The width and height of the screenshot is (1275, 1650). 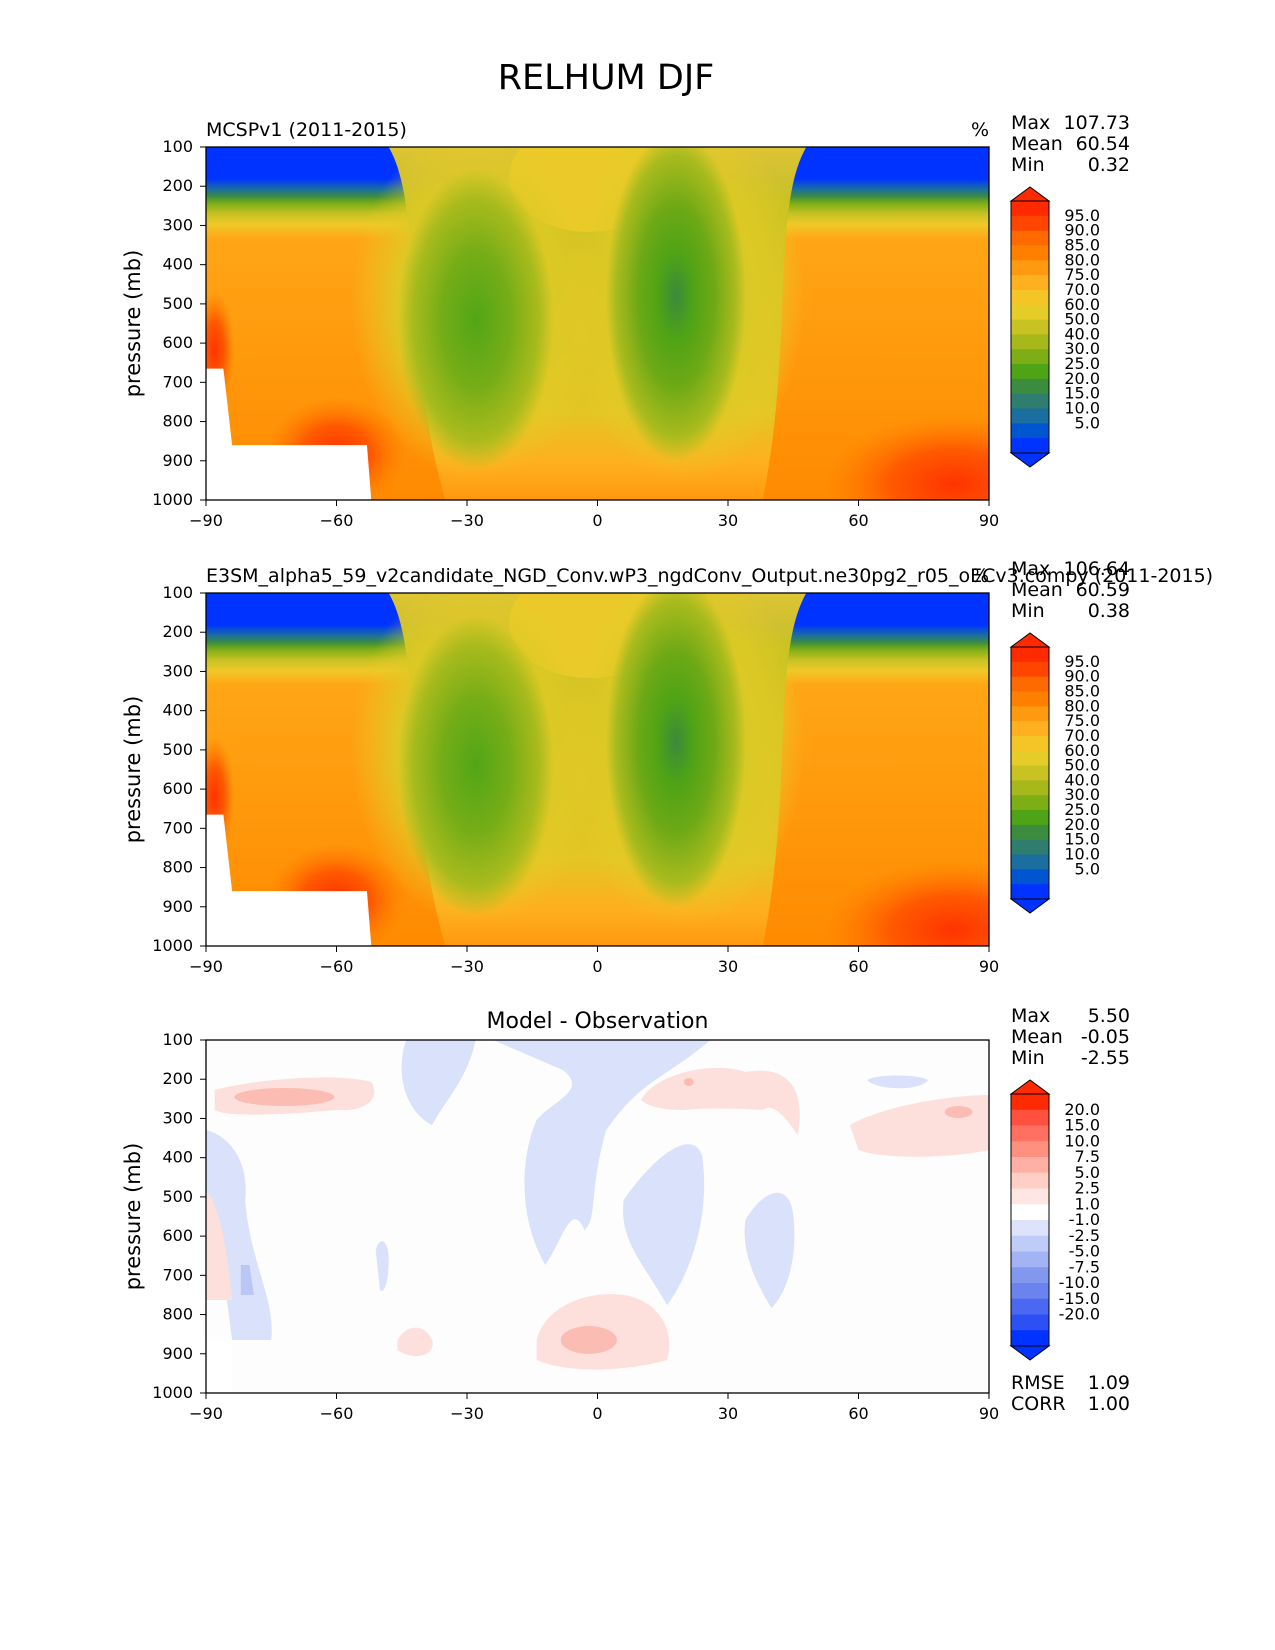 What do you see at coordinates (177, 906) in the screenshot?
I see `y-tick-label: 900` at bounding box center [177, 906].